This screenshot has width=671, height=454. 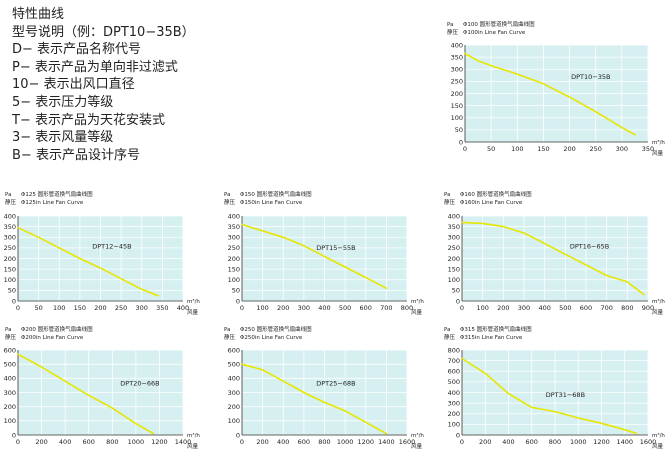 I want to click on x-tick-label: 150, so click(x=543, y=149).